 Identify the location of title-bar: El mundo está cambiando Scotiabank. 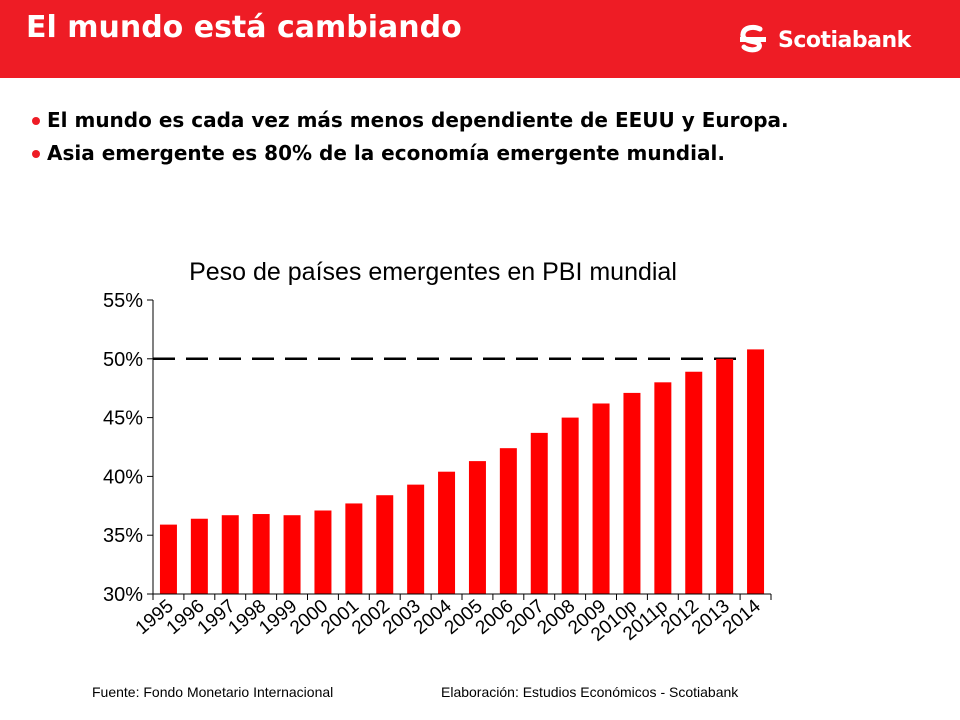
(480, 39).